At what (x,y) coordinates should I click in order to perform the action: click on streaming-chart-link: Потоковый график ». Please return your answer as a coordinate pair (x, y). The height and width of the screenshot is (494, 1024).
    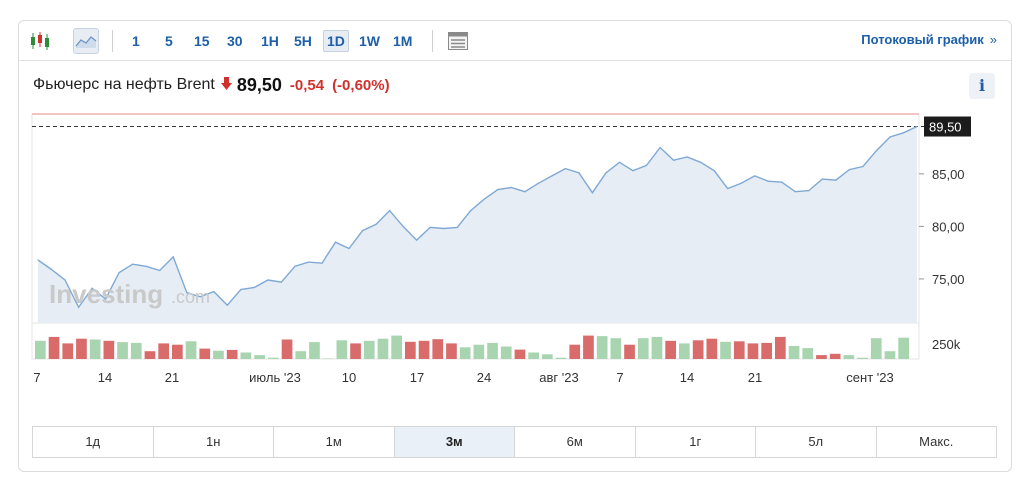
    Looking at the image, I should click on (929, 39).